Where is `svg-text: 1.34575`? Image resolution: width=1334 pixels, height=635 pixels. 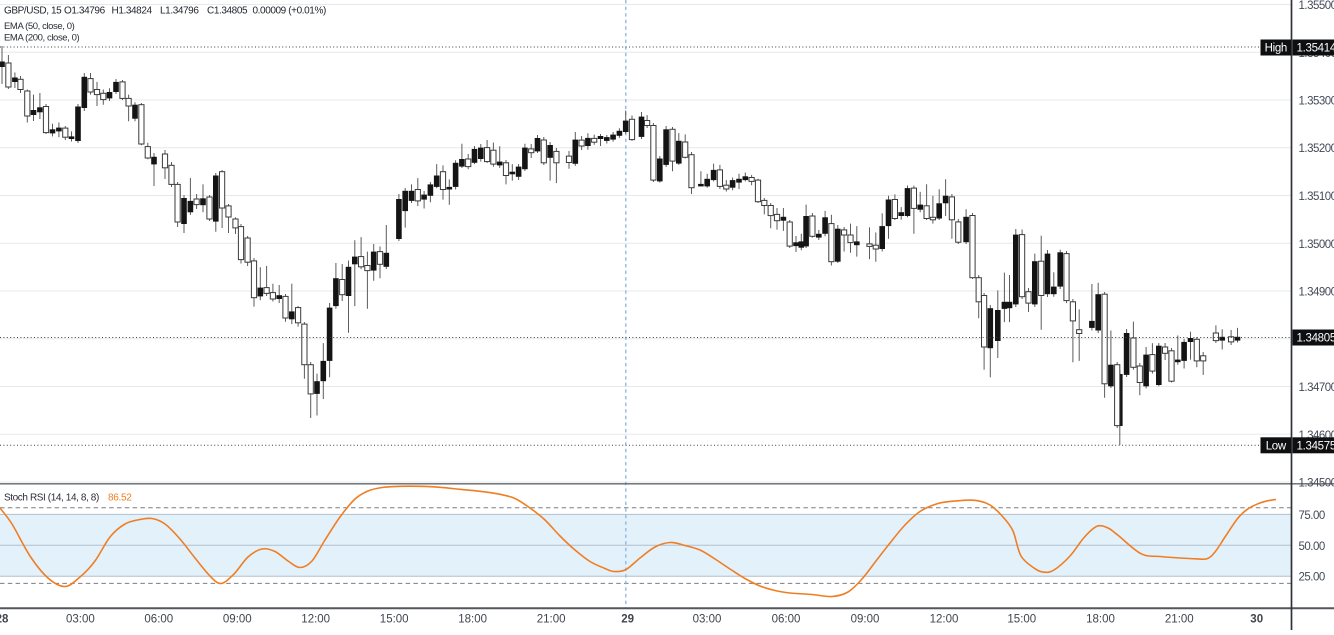
svg-text: 1.34575 is located at coordinates (1315, 447).